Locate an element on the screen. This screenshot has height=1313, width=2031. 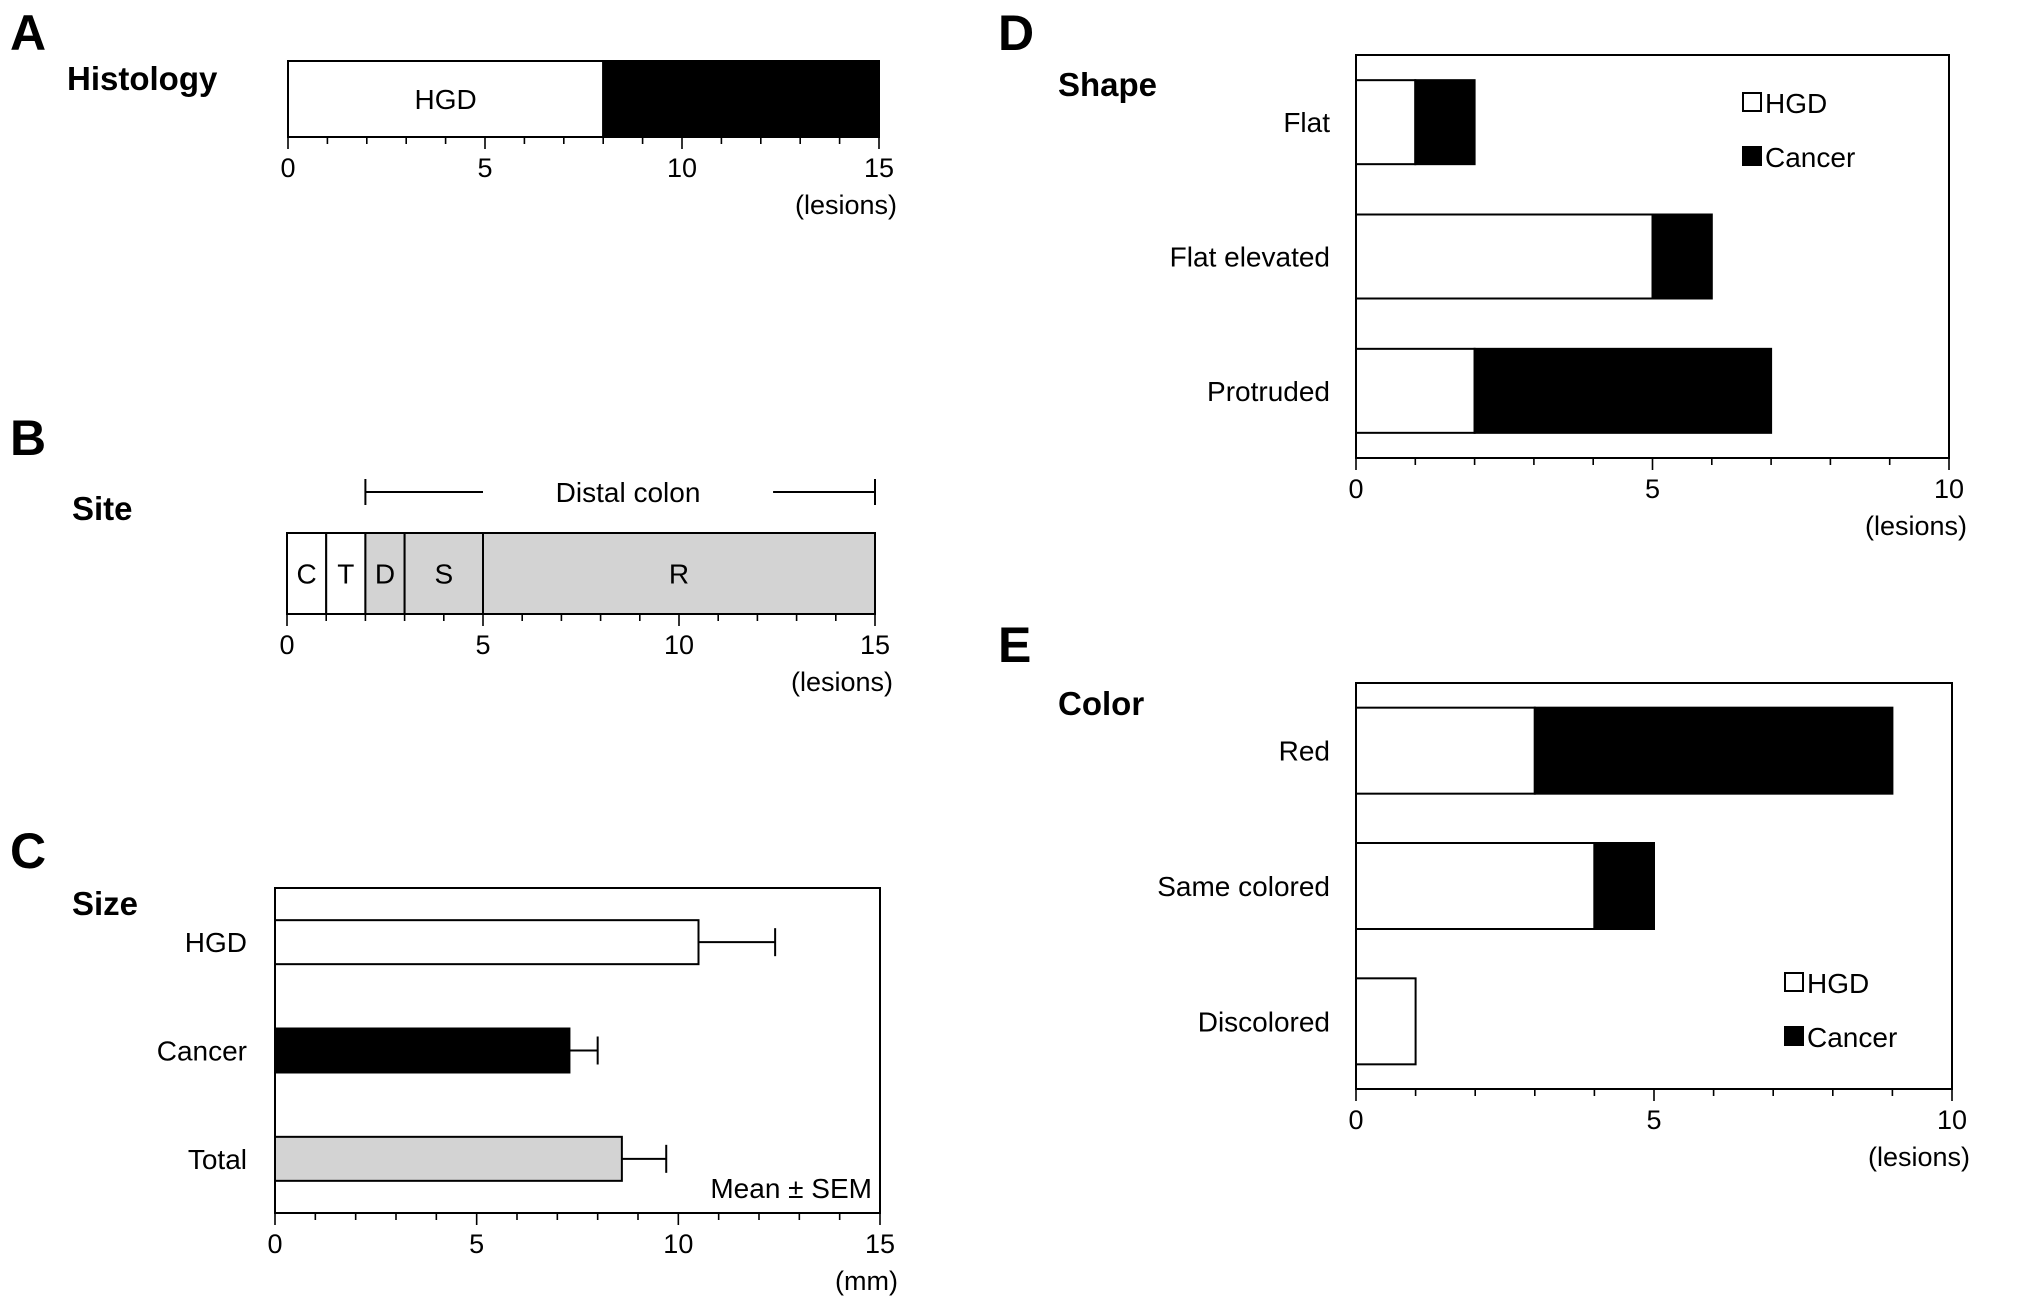
panel-a-letter: A is located at coordinates (28, 33).